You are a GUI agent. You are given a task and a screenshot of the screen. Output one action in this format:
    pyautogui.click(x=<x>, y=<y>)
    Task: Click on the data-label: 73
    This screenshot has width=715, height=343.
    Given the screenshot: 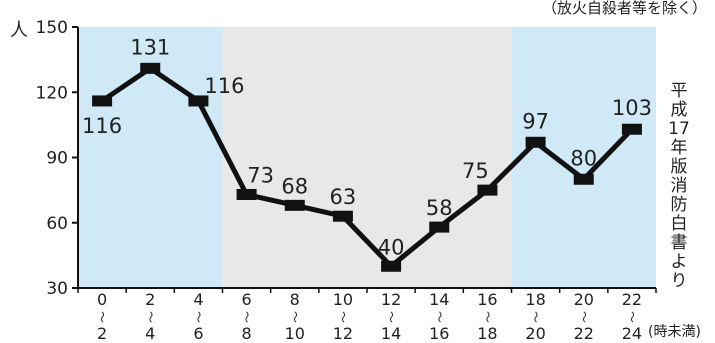 What is the action you would take?
    pyautogui.click(x=260, y=175)
    